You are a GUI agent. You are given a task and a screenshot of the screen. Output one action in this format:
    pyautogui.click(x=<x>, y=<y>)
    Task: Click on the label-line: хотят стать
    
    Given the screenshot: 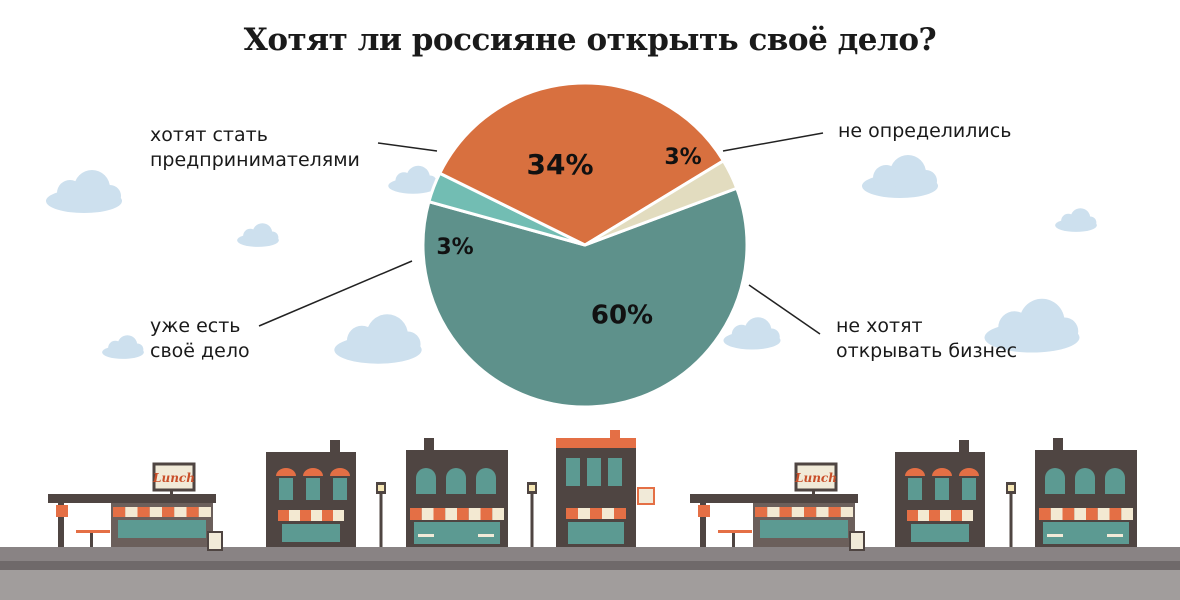 What is the action you would take?
    pyautogui.click(x=209, y=135)
    